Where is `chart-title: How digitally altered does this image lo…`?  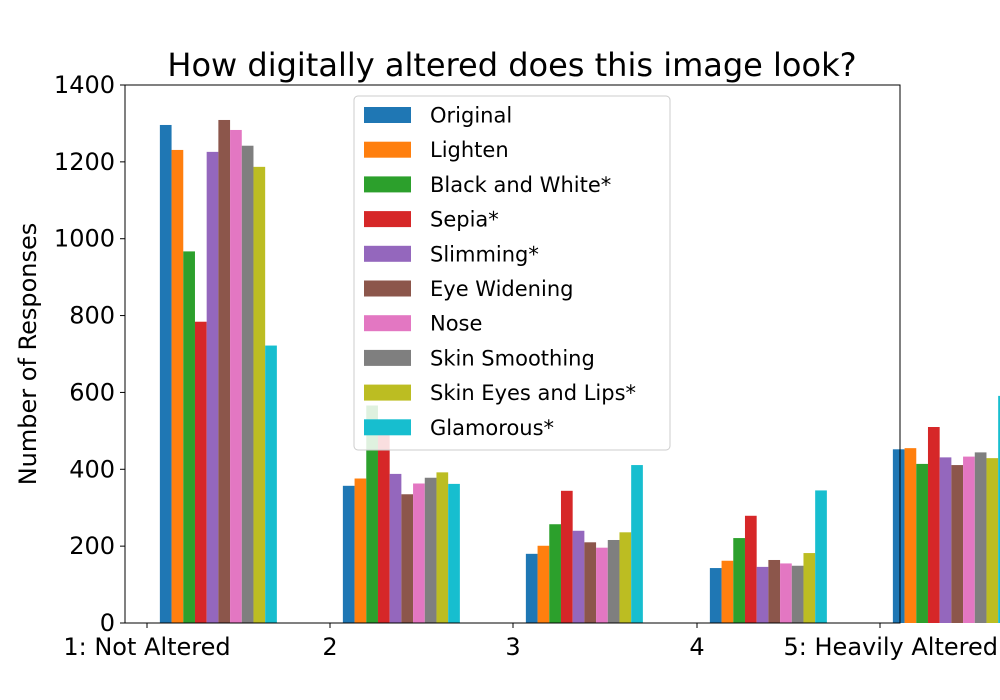
chart-title: How digitally altered does this image lo… is located at coordinates (511, 65).